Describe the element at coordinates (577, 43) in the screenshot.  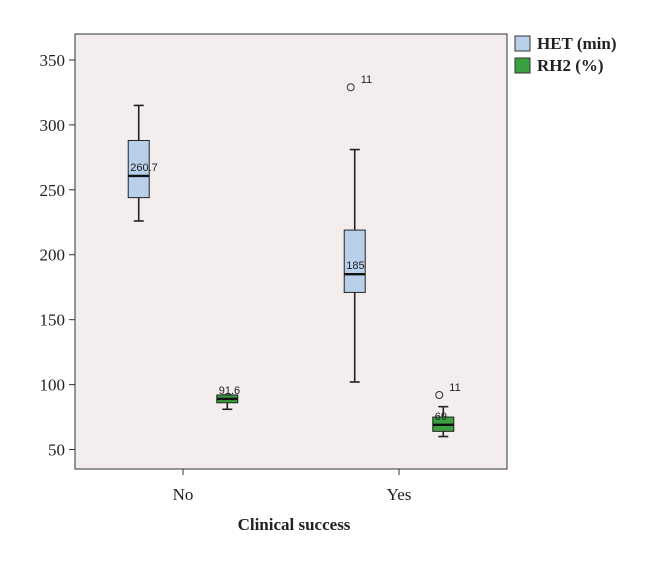
I see `legend-label: HET (min)` at that location.